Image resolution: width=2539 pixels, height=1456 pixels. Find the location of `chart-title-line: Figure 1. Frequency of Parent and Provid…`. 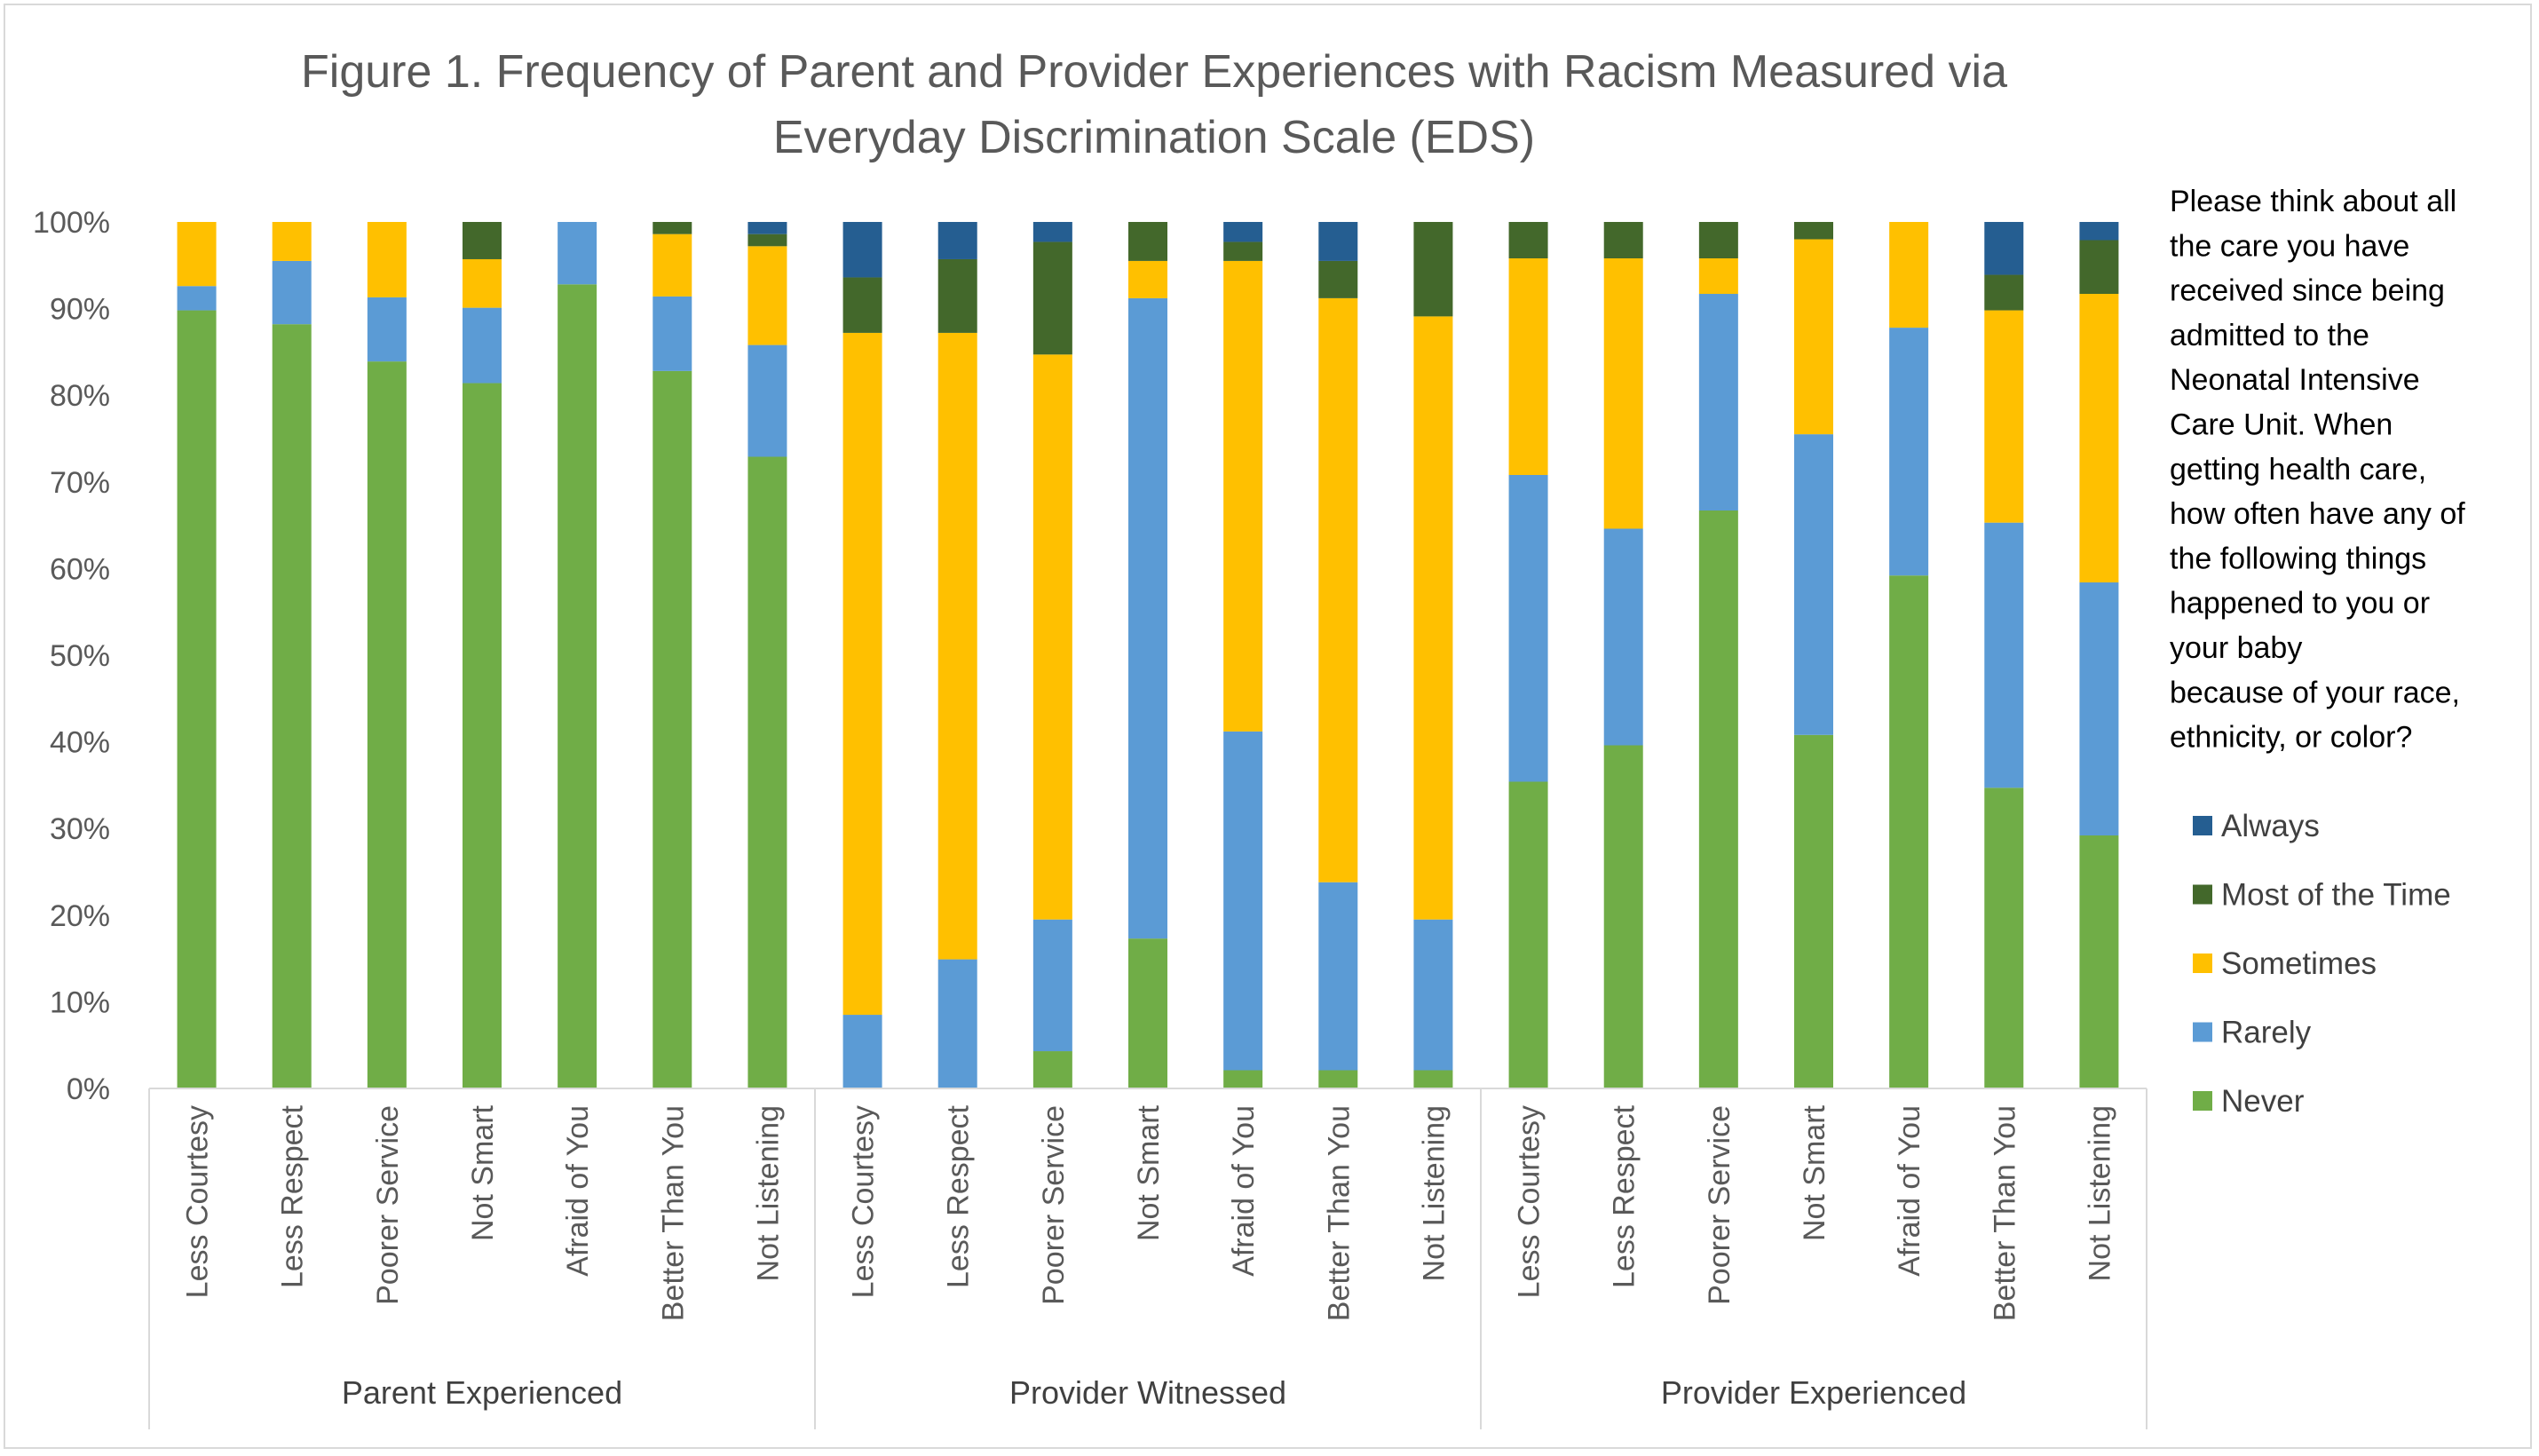

chart-title-line: Figure 1. Frequency of Parent and Provid… is located at coordinates (1154, 72).